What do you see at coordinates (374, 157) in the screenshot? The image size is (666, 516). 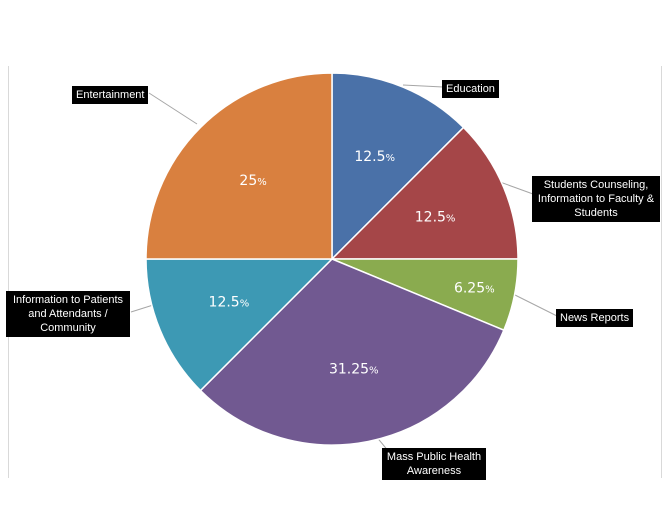 I see `data-label-education: 12.5%` at bounding box center [374, 157].